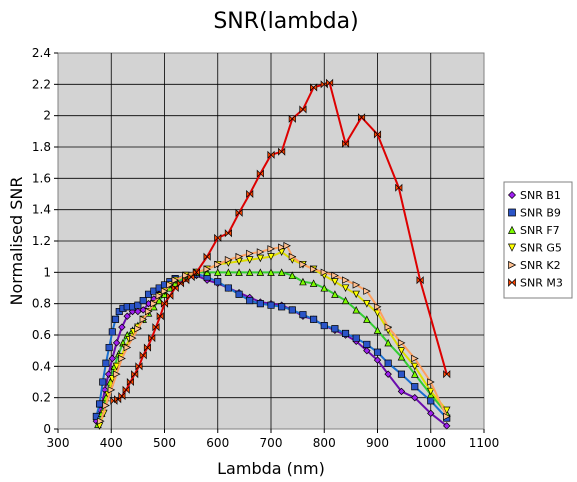  What do you see at coordinates (541, 283) in the screenshot?
I see `legend-label: SNR M3` at bounding box center [541, 283].